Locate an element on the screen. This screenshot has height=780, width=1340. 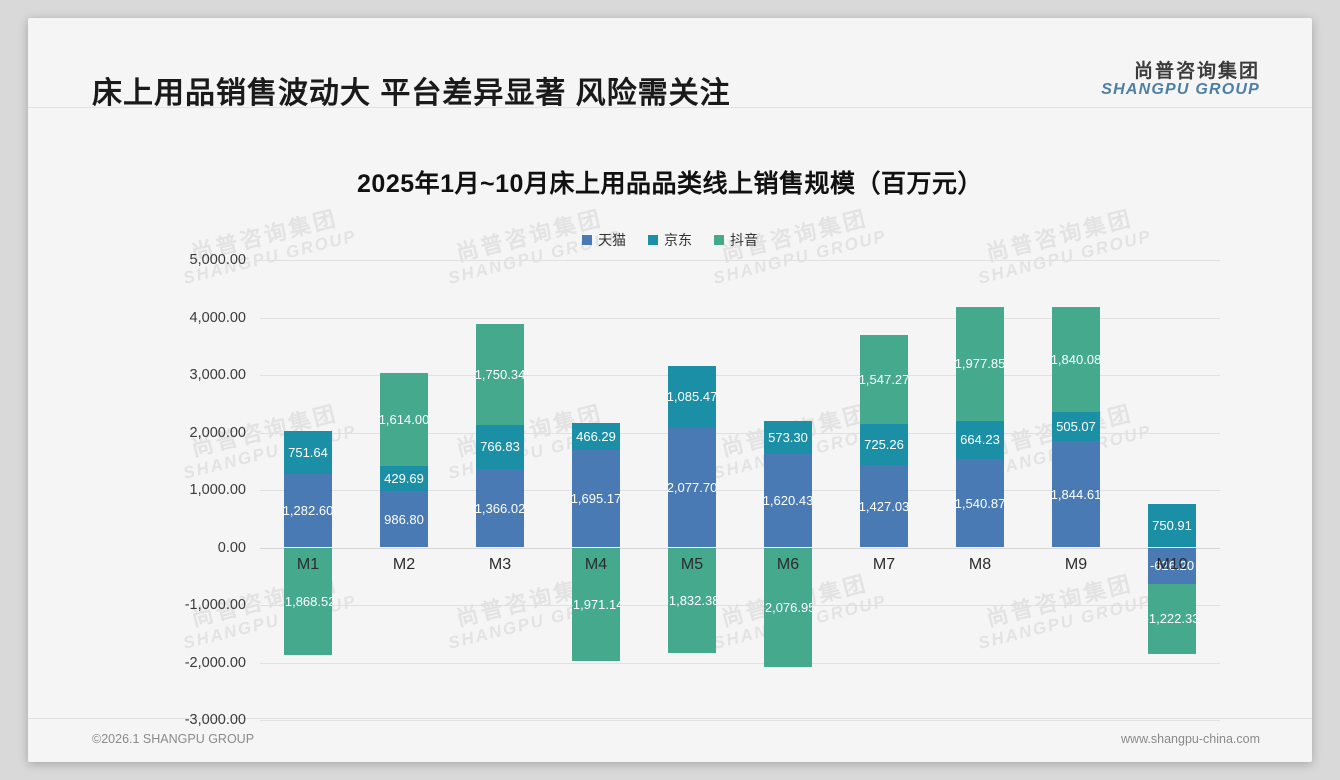
gridline: -1,000.00 is located at coordinates (702, 605).